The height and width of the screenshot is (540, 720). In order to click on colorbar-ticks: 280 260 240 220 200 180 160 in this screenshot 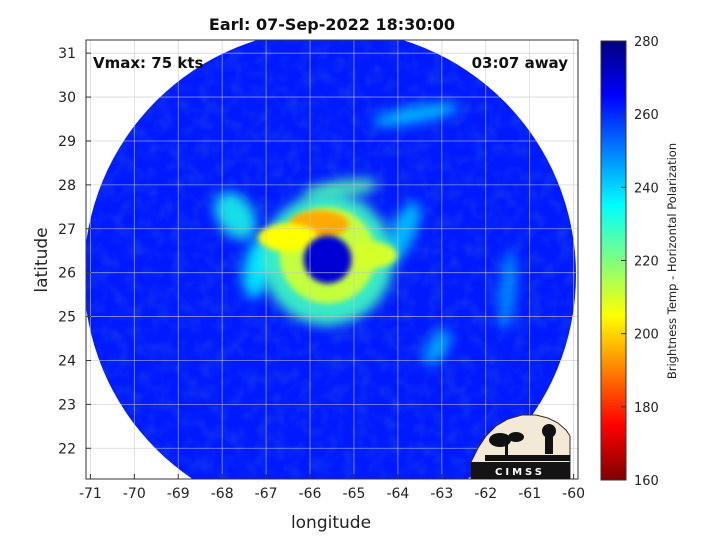, I will do `click(640, 262)`.